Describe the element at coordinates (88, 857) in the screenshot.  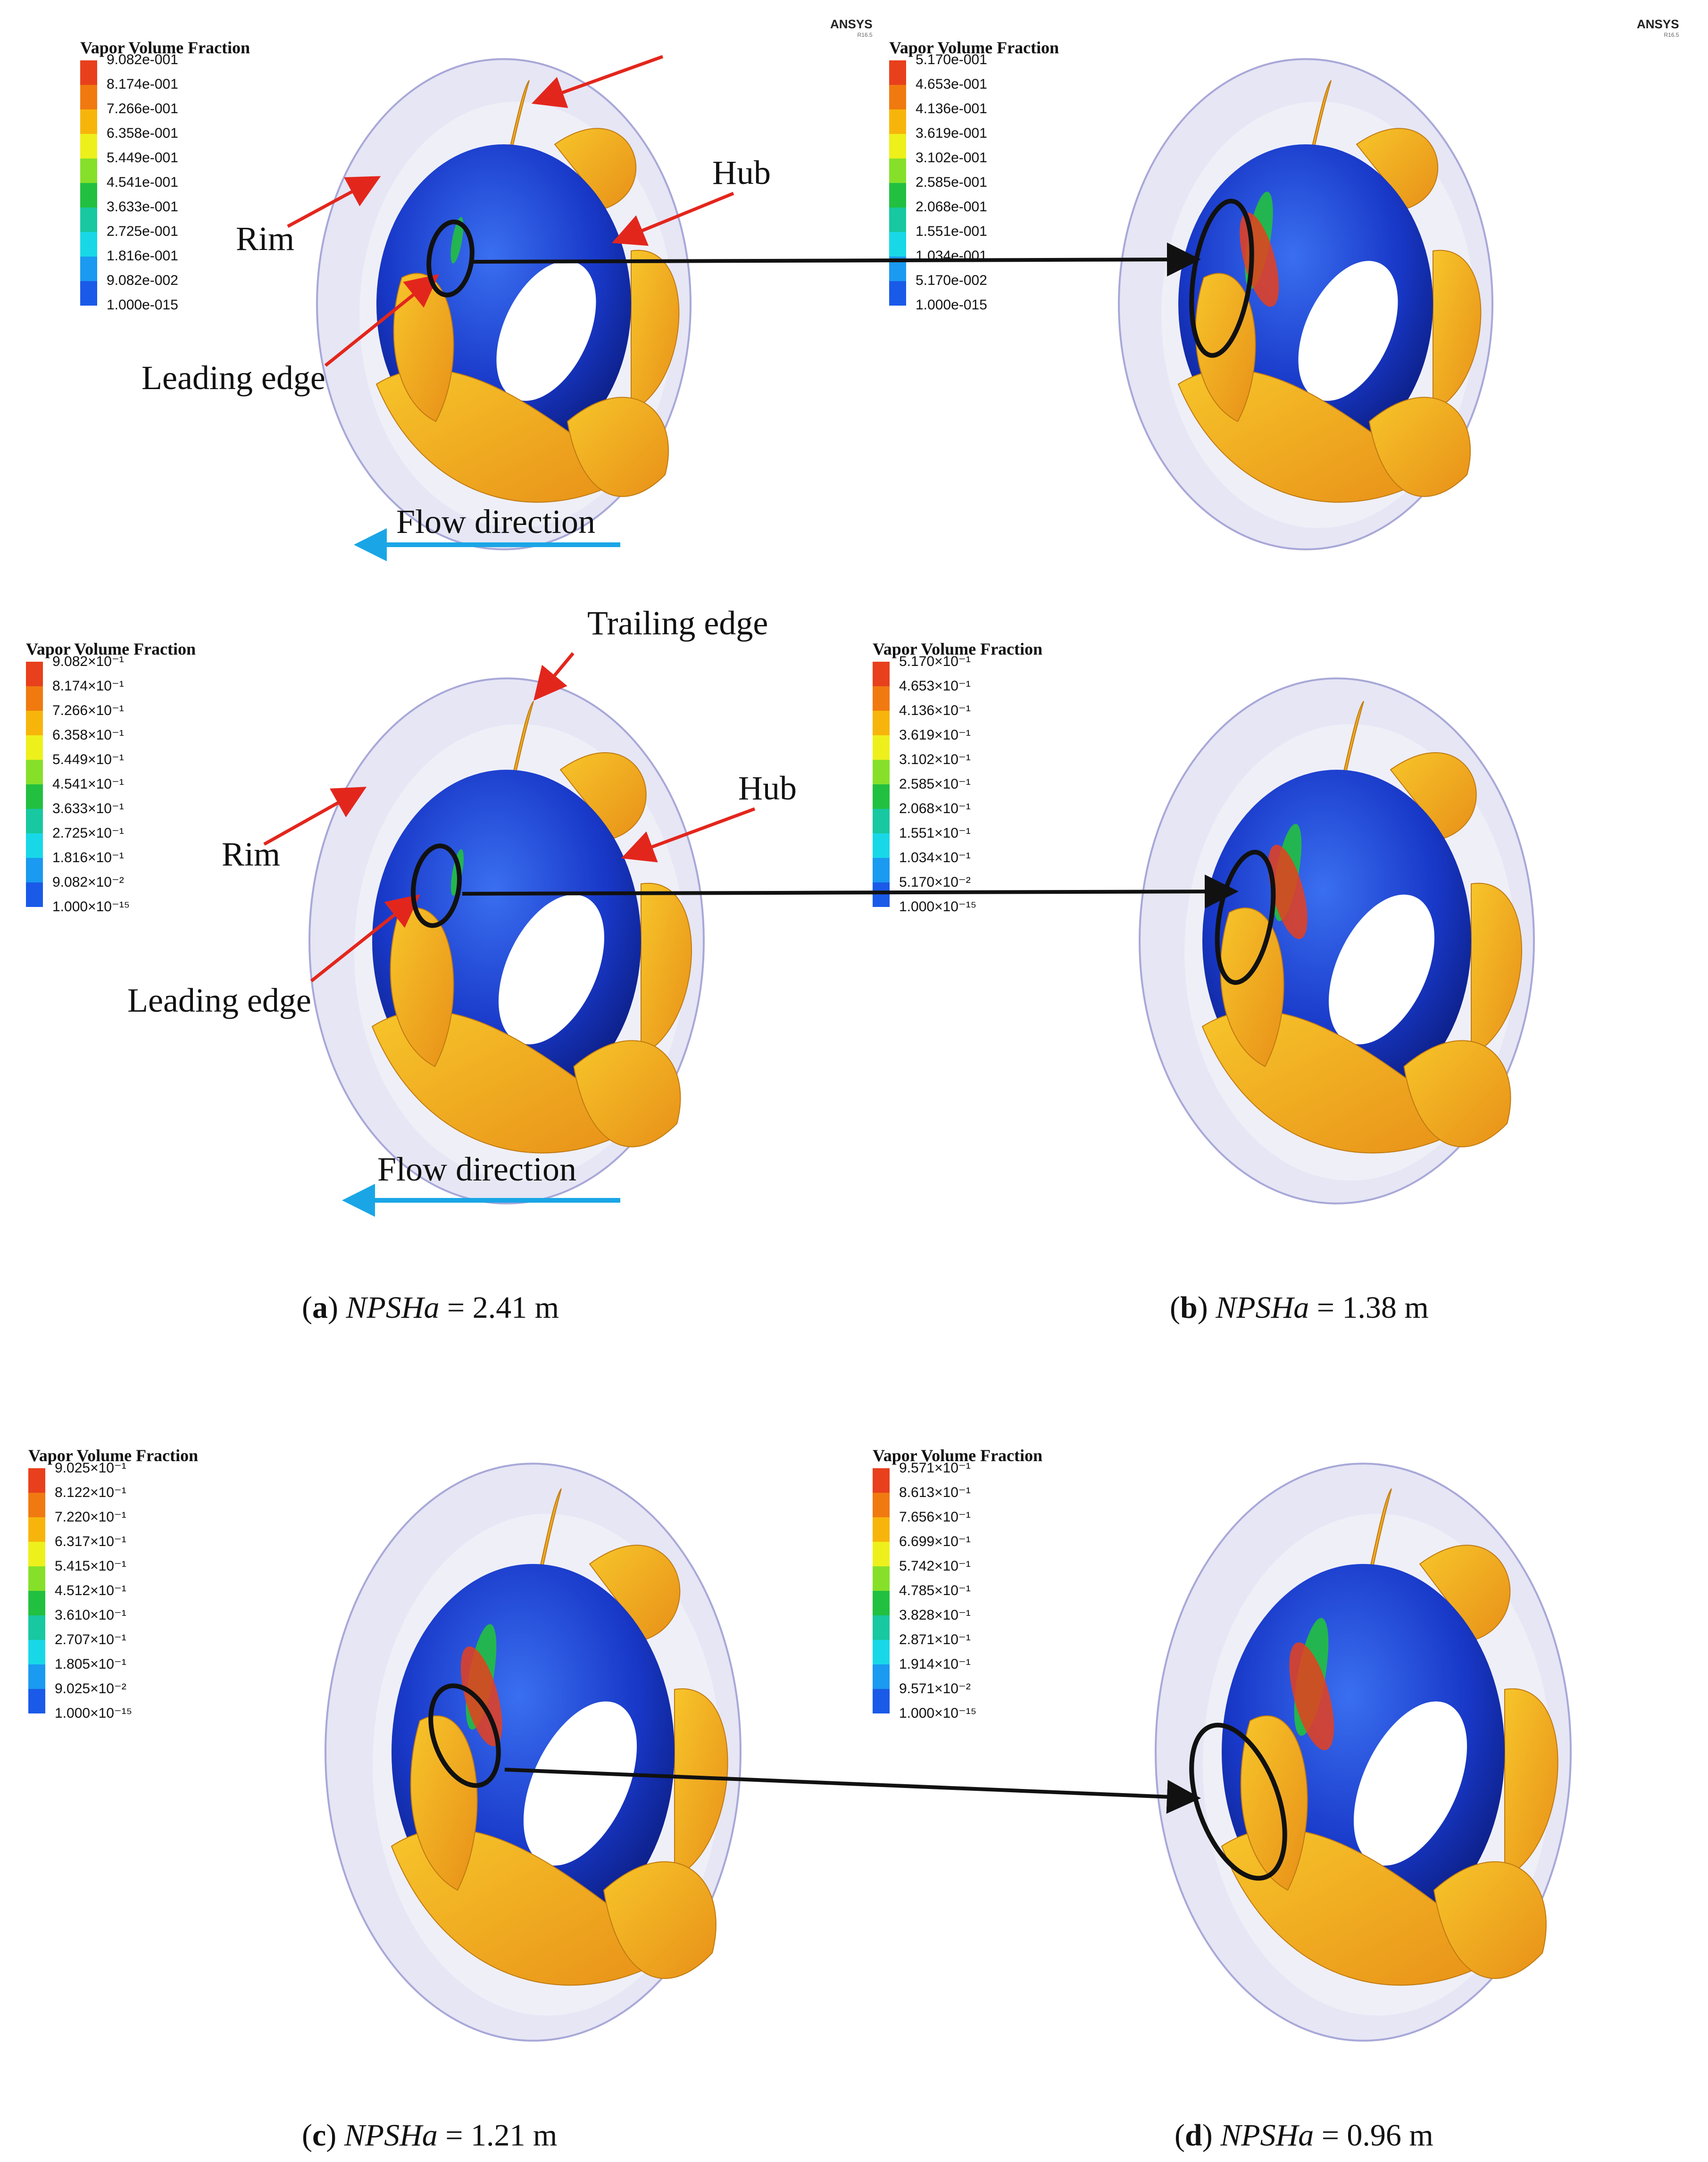
I see `legend-value: 1.816×10⁻¹` at that location.